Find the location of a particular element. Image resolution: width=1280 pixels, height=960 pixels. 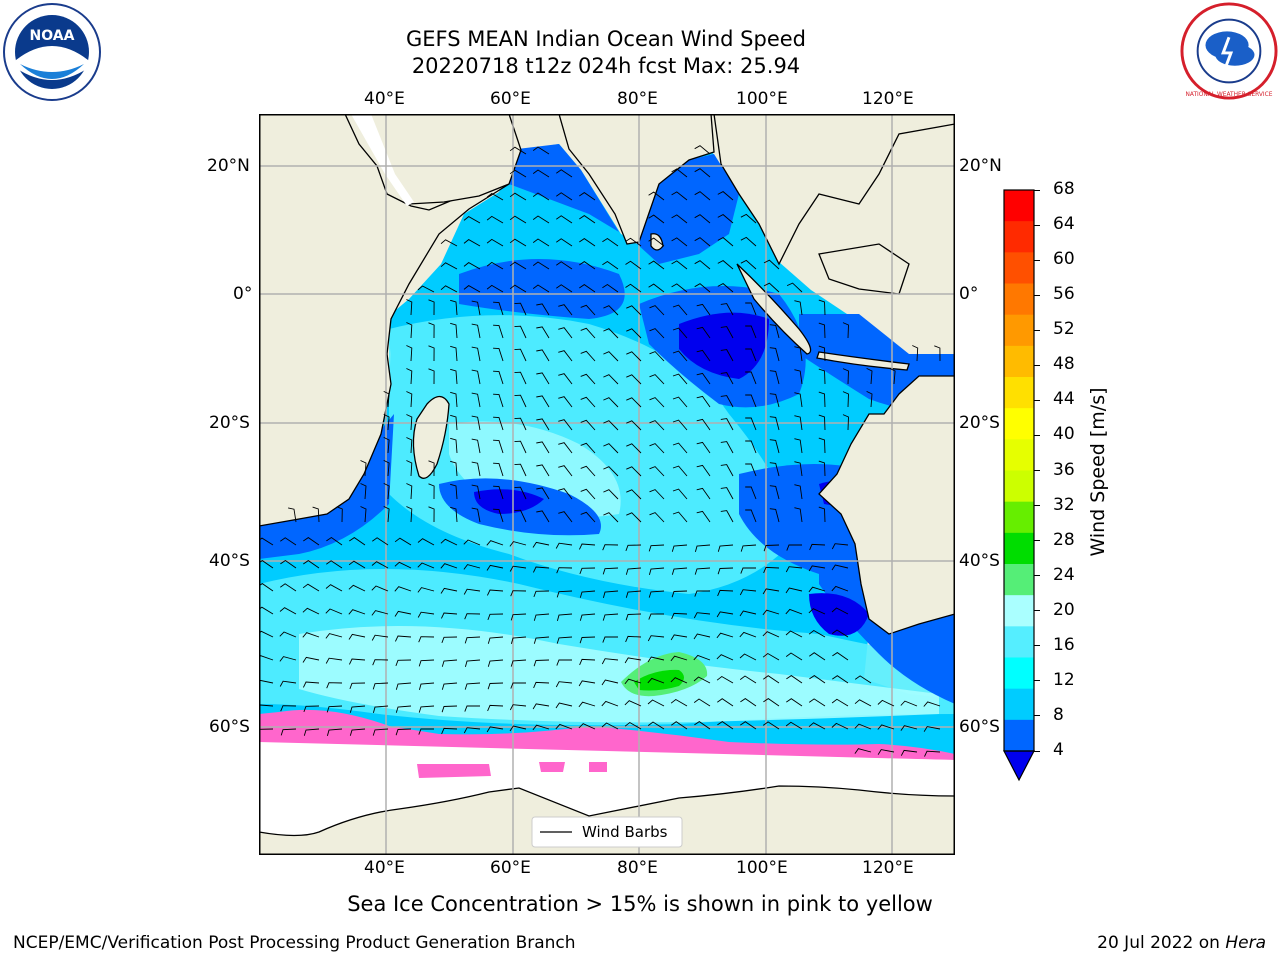

colorbar-tick-label: 52 is located at coordinates (1064, 329).